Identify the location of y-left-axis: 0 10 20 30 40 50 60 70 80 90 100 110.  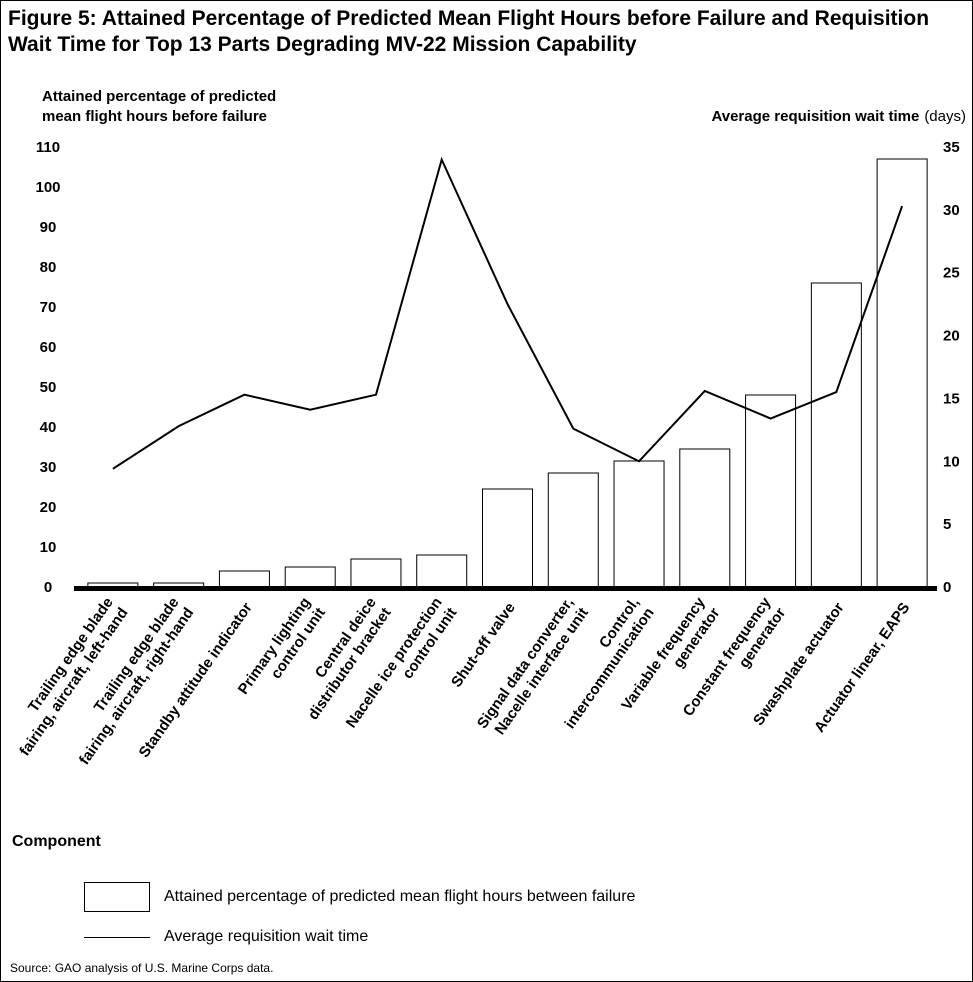
(47, 367).